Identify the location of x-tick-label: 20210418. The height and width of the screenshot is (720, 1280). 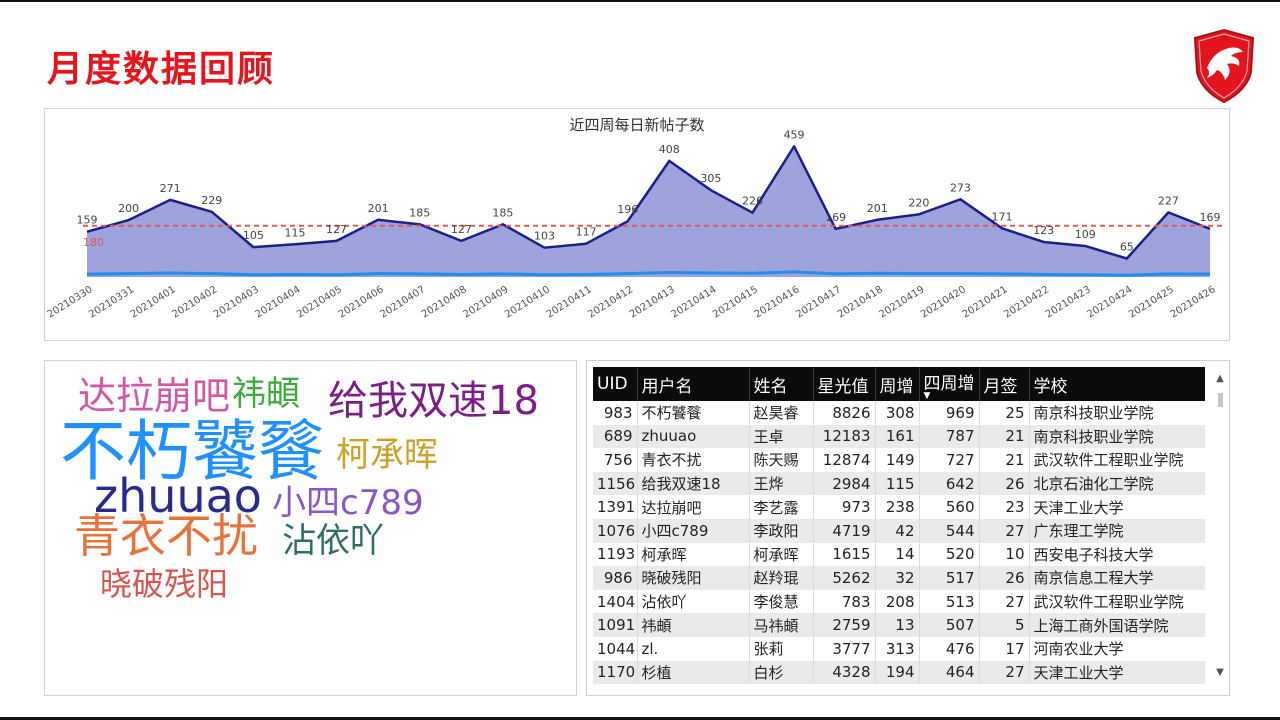
(860, 302).